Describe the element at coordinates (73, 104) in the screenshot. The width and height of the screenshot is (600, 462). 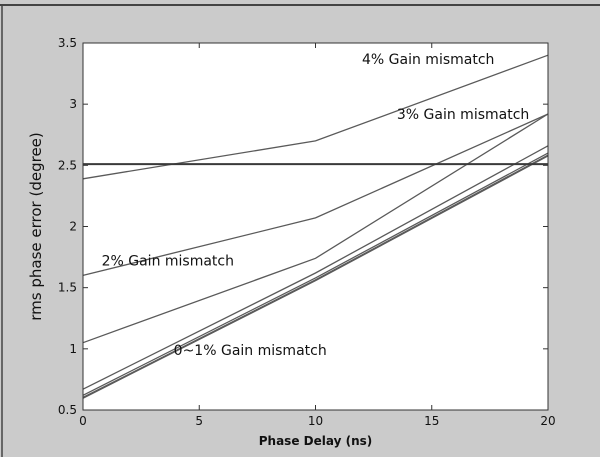
I see `y-tick-label: 3` at that location.